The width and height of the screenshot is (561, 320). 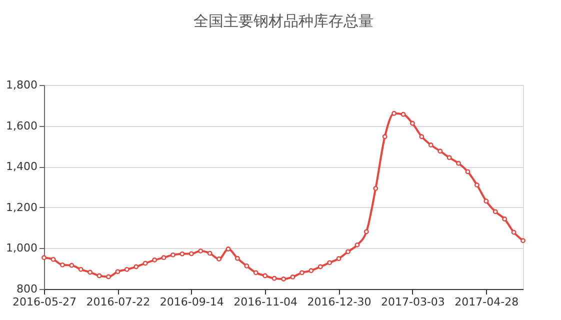 I want to click on chart-title: 全国主要钢材品种库存总量, so click(x=284, y=21).